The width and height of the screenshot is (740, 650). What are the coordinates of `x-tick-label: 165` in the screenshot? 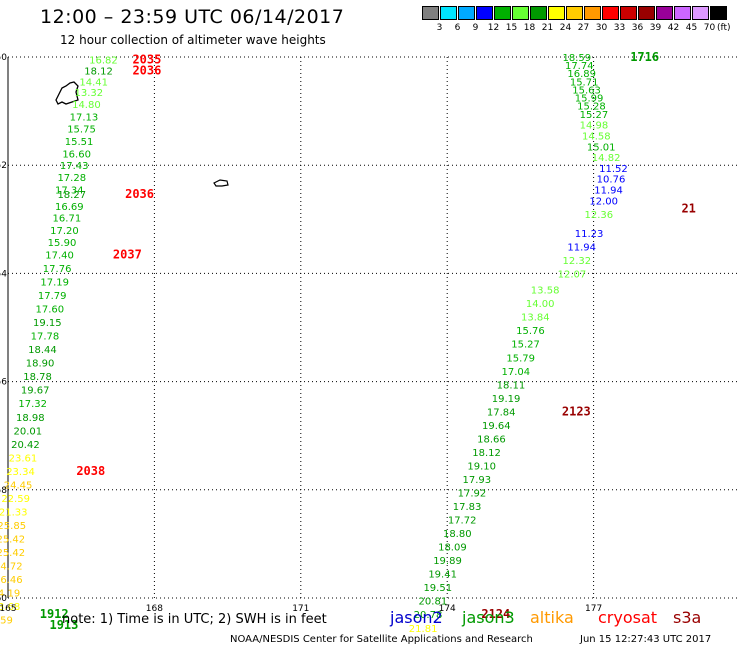 It's located at (8, 609).